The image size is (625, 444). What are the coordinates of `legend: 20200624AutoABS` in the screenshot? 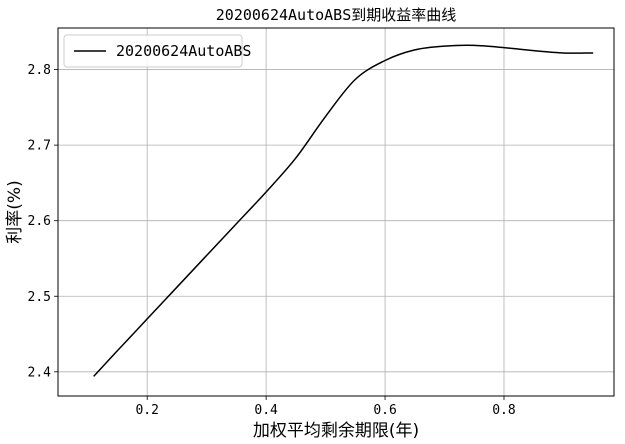 It's located at (157, 51).